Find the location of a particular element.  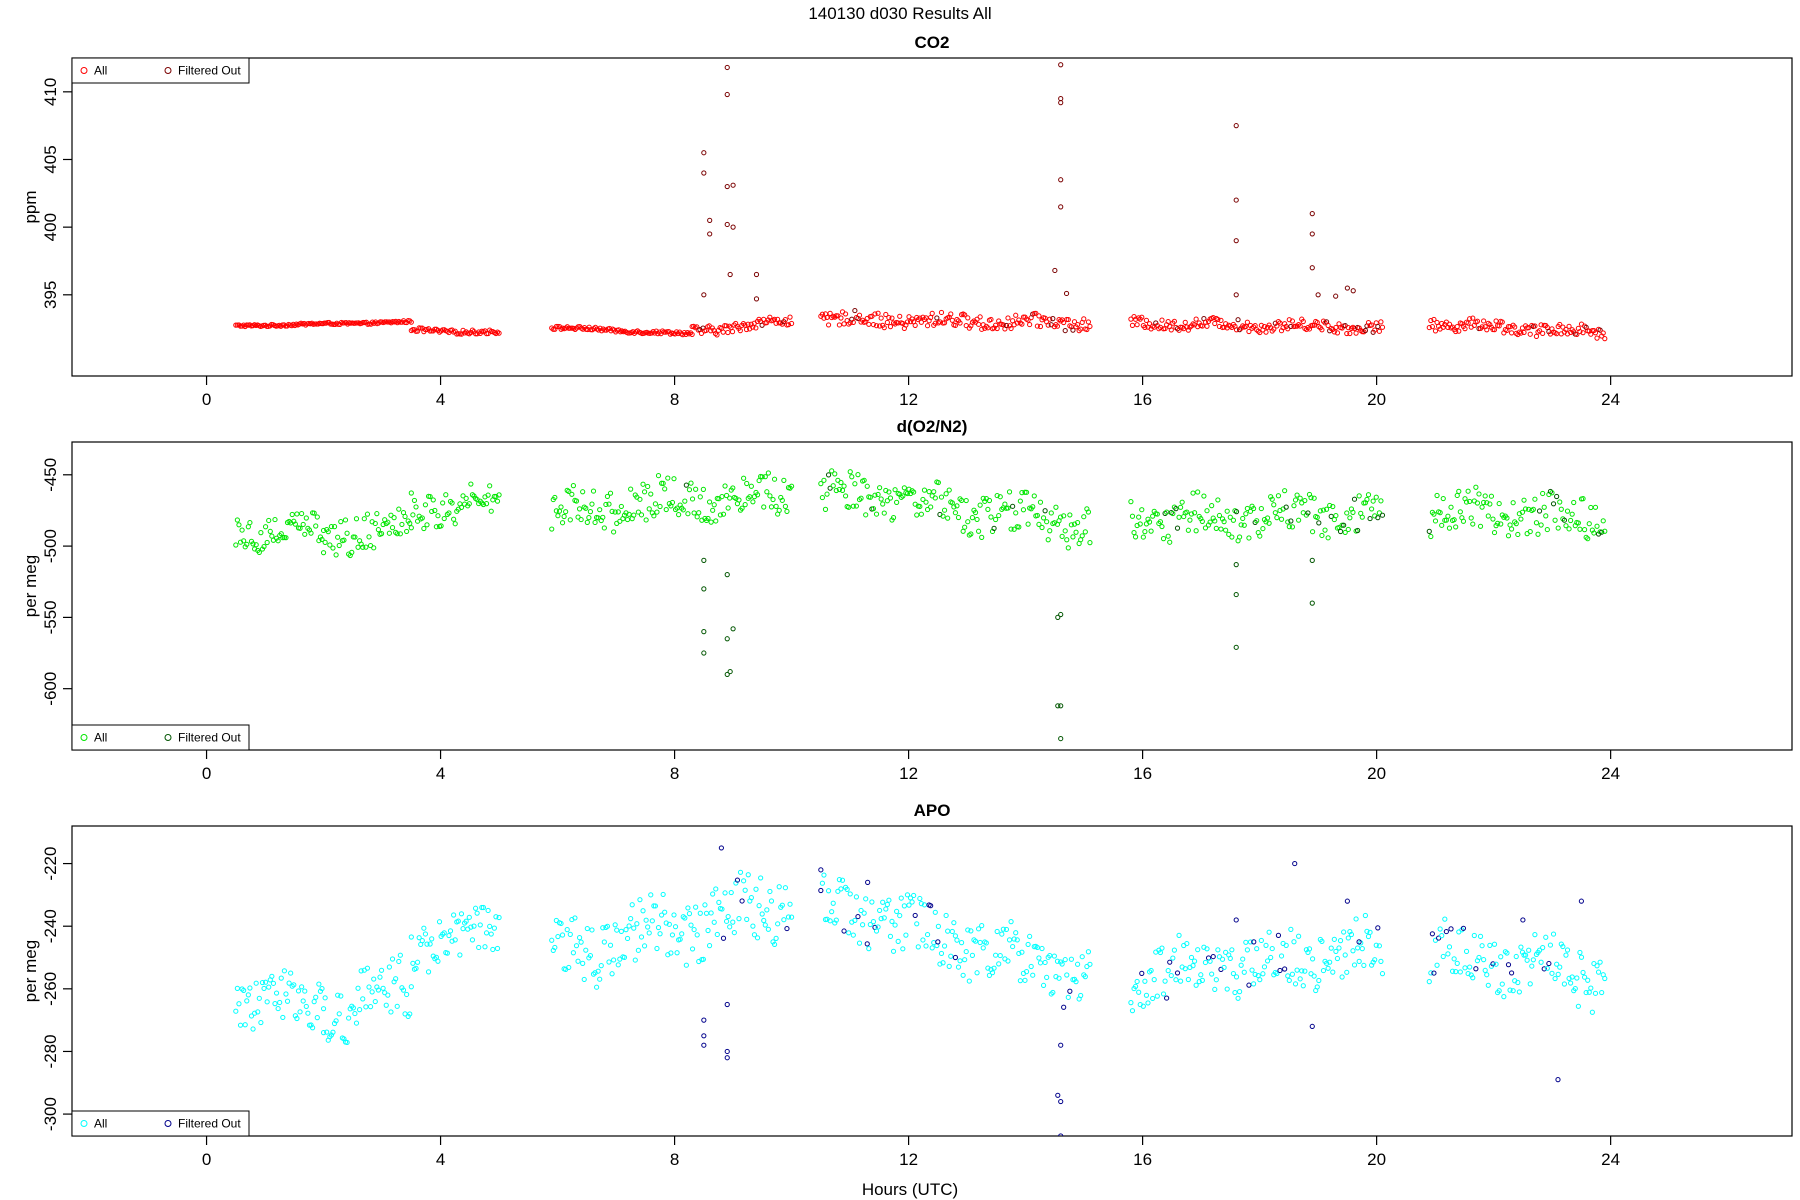

x-tick-label: 4 is located at coordinates (440, 1159).